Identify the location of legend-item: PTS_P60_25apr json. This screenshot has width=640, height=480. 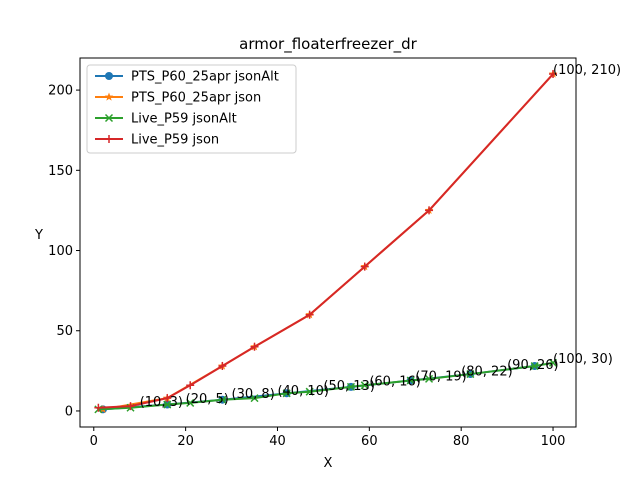
(178, 98).